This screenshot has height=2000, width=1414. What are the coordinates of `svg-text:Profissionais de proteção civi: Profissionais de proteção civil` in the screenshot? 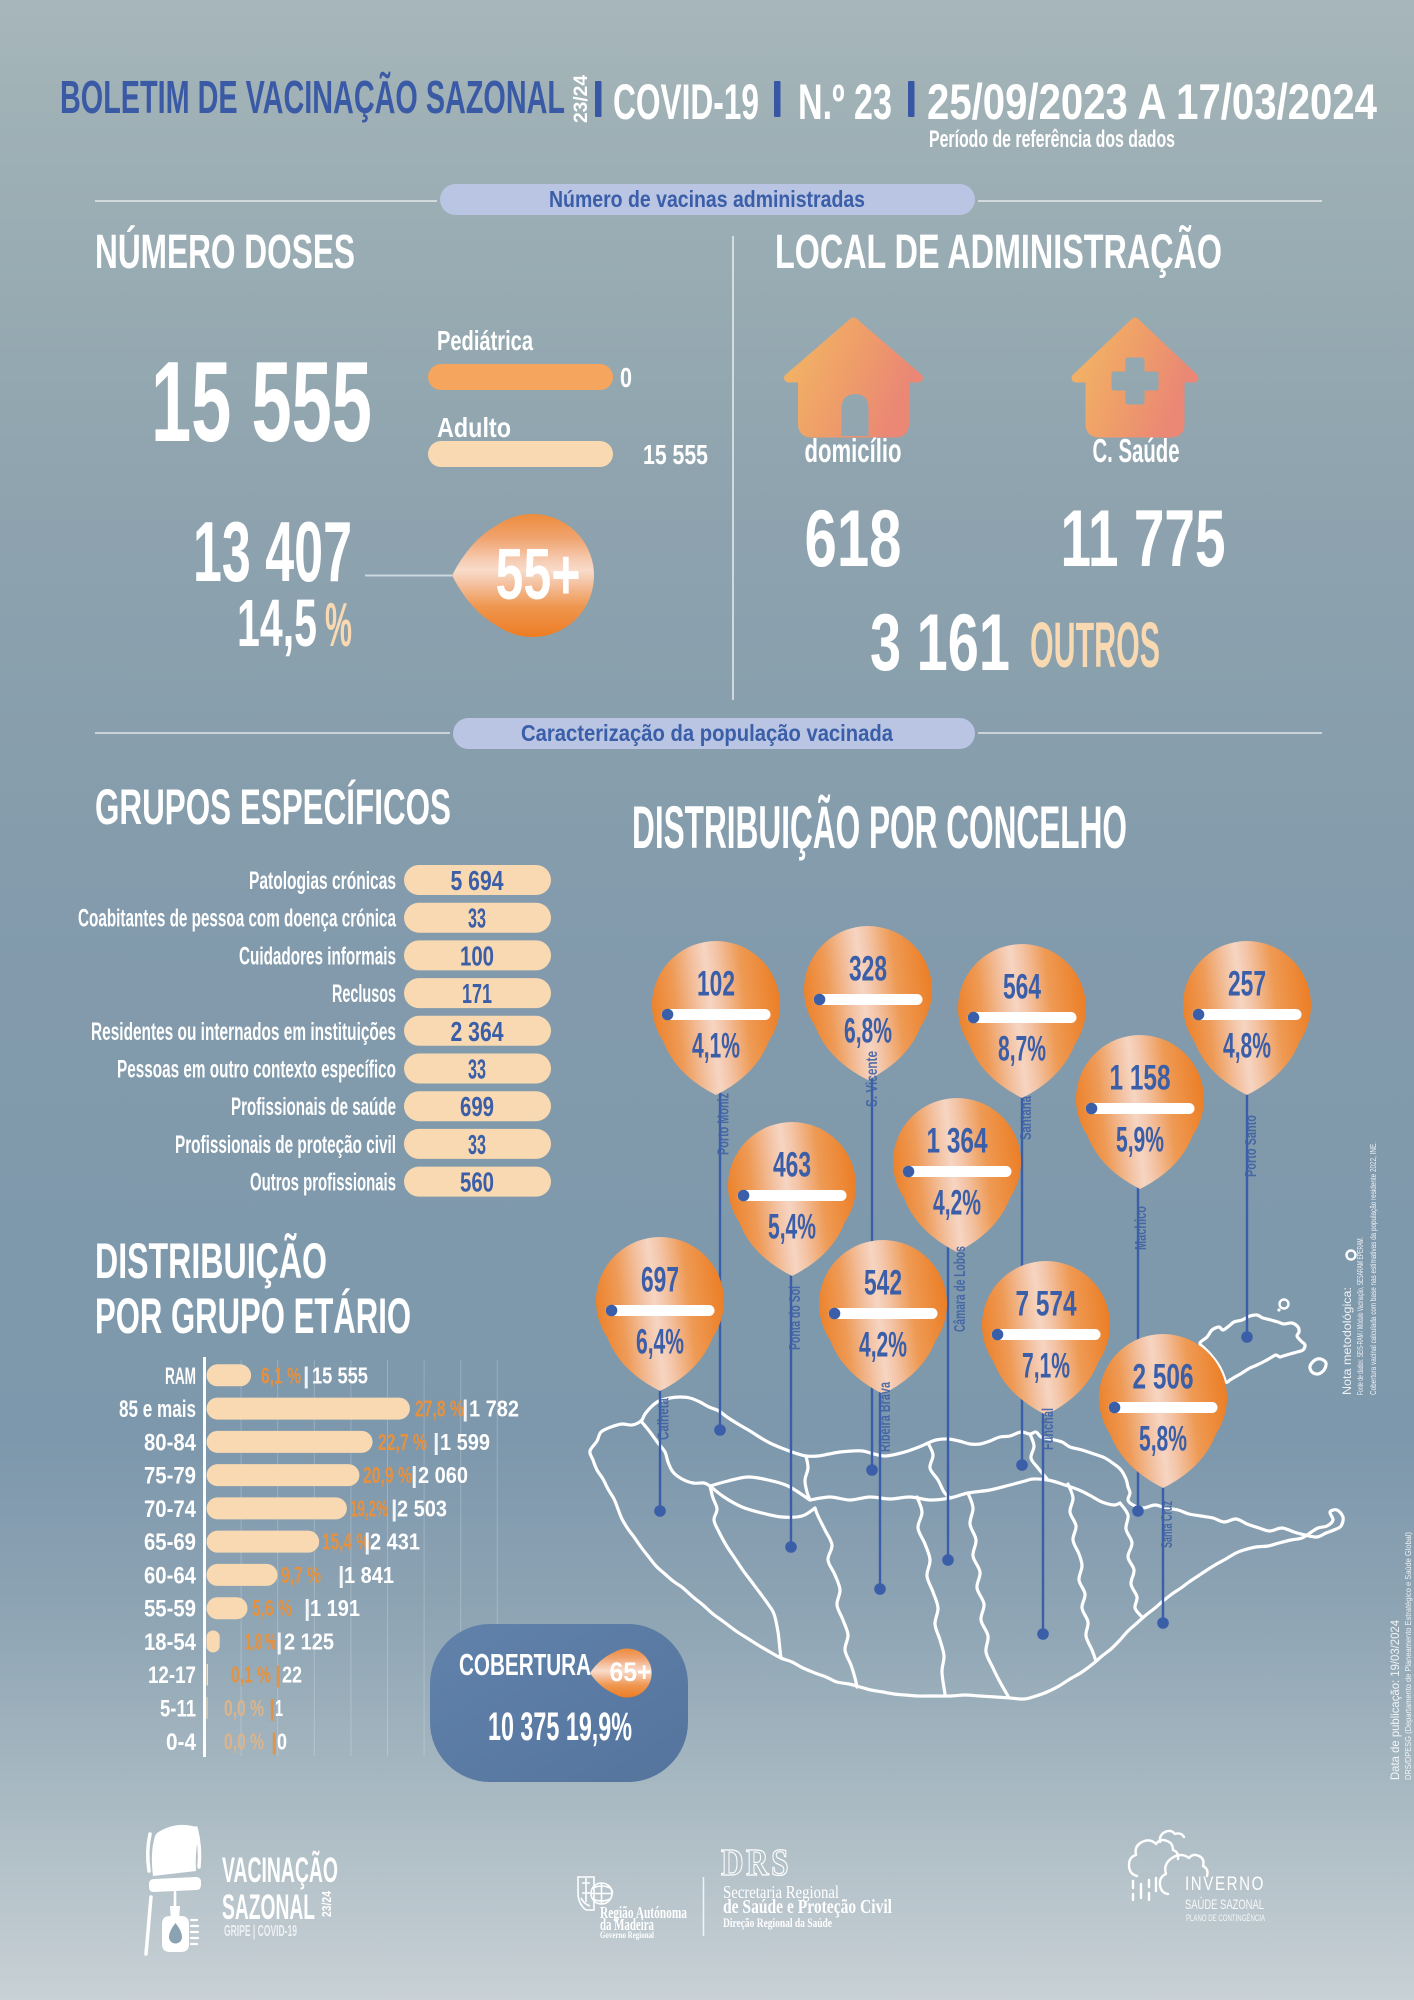 It's located at (285, 1145).